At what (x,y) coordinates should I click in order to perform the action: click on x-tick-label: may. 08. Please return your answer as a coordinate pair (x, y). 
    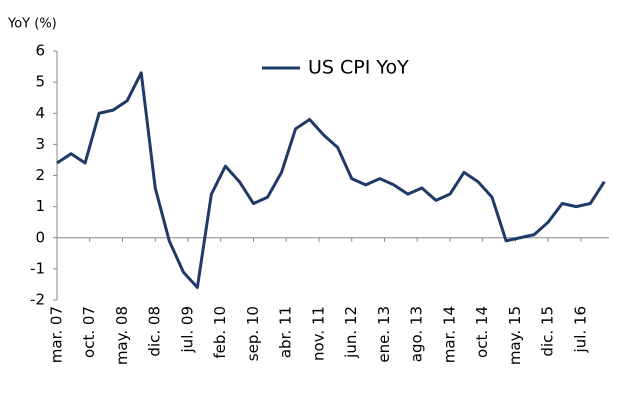
    Looking at the image, I should click on (122, 335).